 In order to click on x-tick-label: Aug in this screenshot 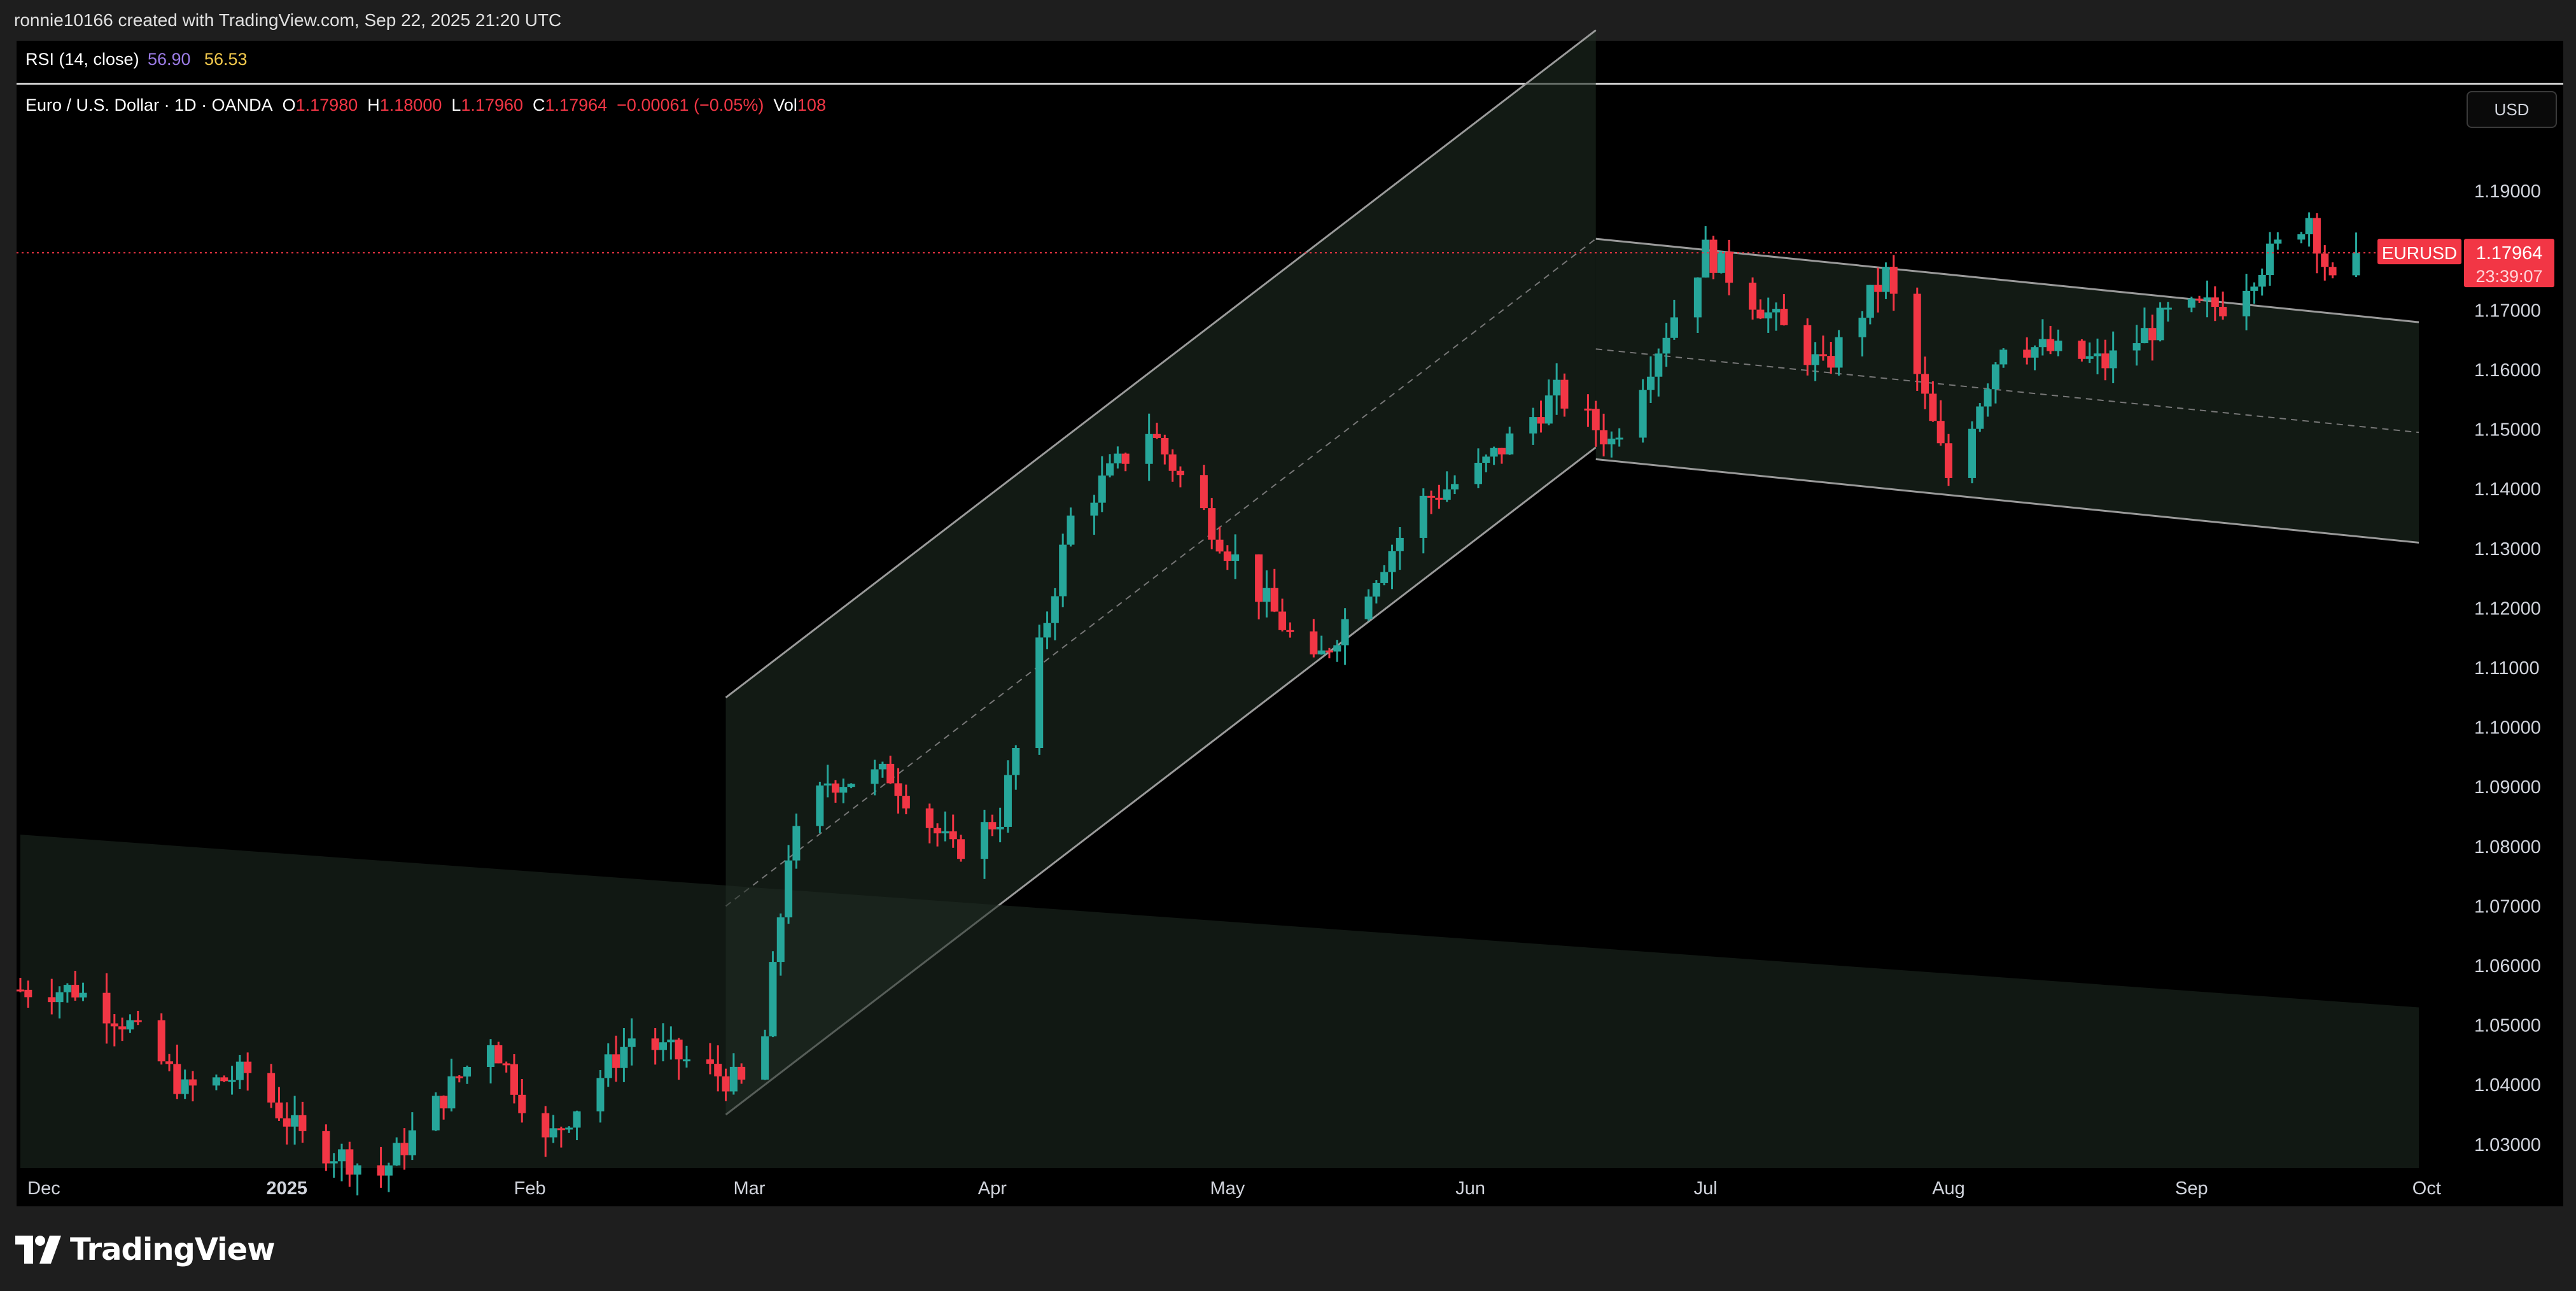, I will do `click(1948, 1188)`.